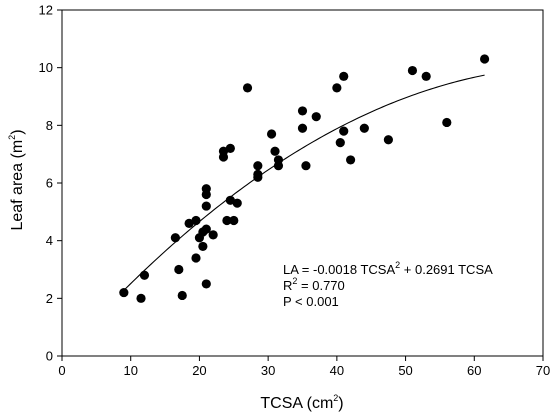 This screenshot has width=550, height=415. What do you see at coordinates (314, 284) in the screenshot?
I see `annotation-line: R2 = 0.770` at bounding box center [314, 284].